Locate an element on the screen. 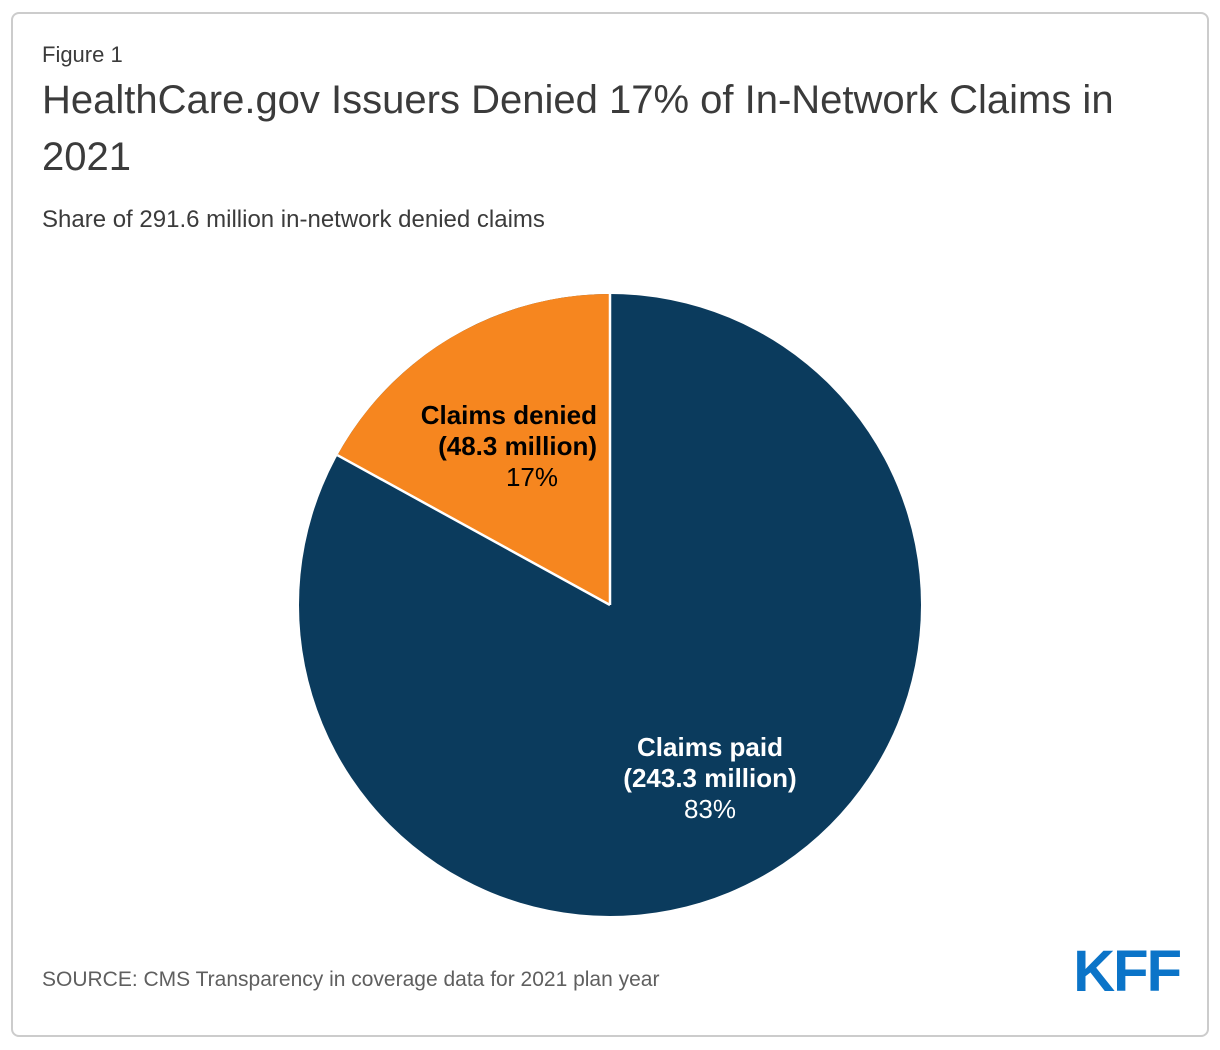 Image resolution: width=1220 pixels, height=1050 pixels. figure-label: Figure 1 is located at coordinates (82, 54).